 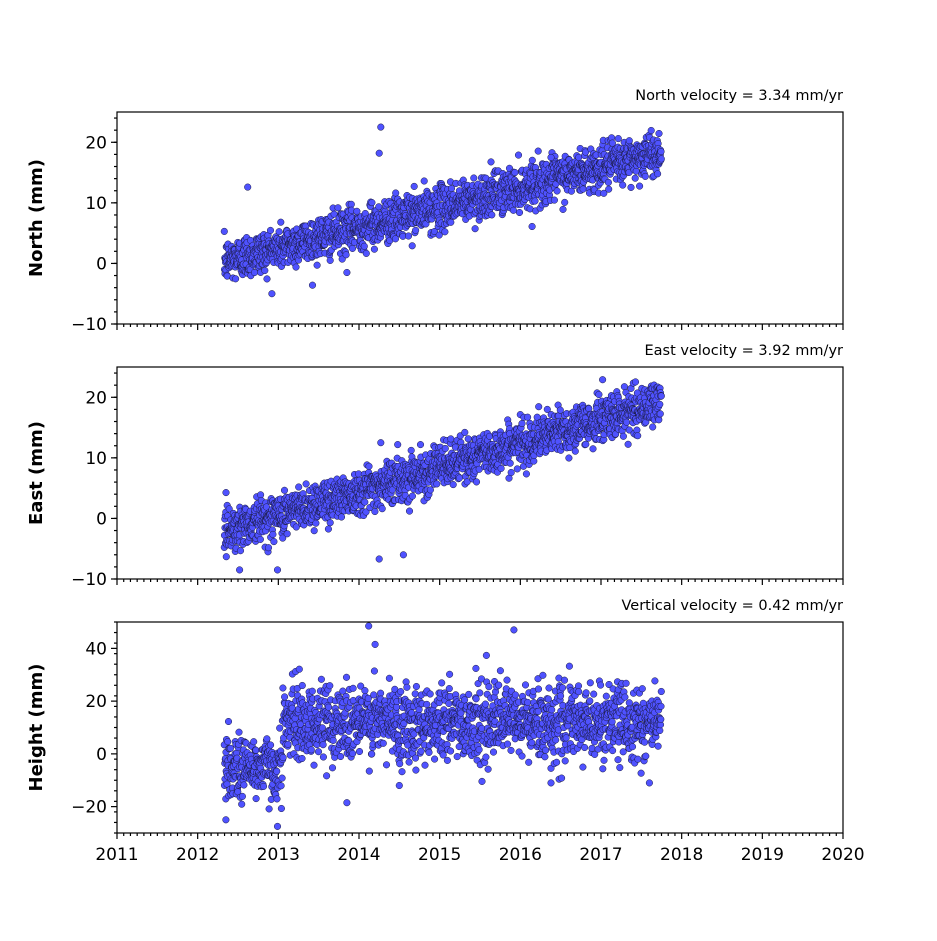 What do you see at coordinates (443, 726) in the screenshot?
I see `height-points` at bounding box center [443, 726].